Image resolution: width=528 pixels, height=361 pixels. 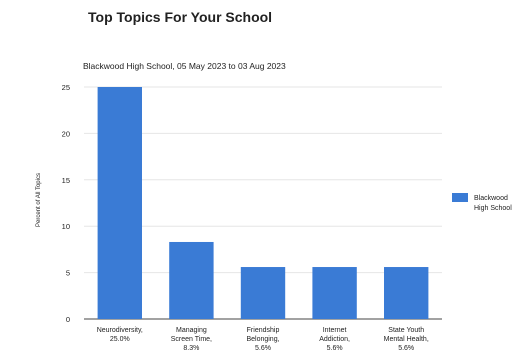 I want to click on legend: Blackwood High School, so click(x=482, y=202).